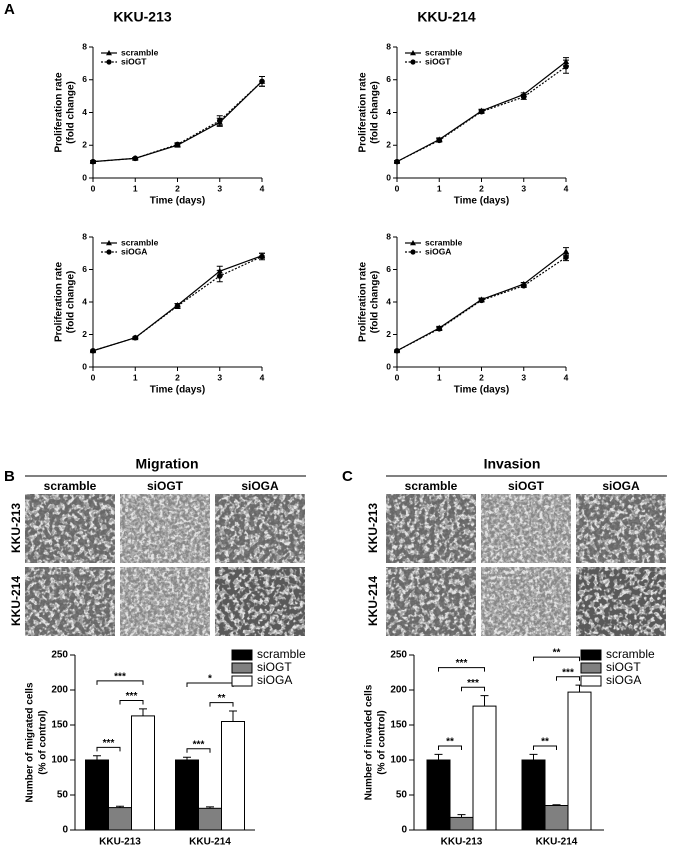  I want to click on y-axis-label: (fold change), so click(71, 112).